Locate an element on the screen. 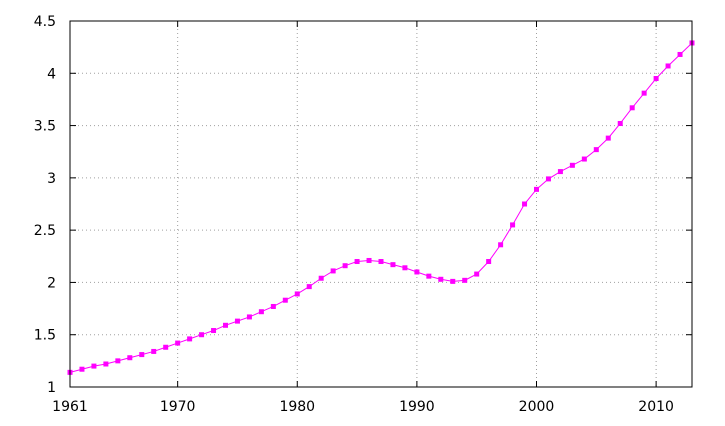 This screenshot has height=426, width=725. y-tick-label: 3.5 is located at coordinates (45, 127).